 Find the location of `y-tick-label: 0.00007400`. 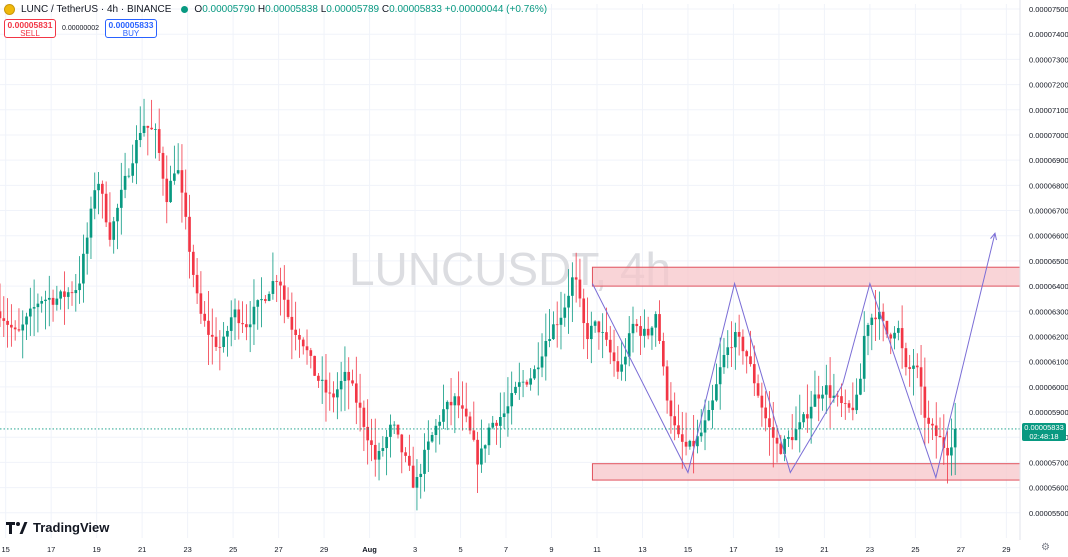

y-tick-label: 0.00007400 is located at coordinates (1048, 34).